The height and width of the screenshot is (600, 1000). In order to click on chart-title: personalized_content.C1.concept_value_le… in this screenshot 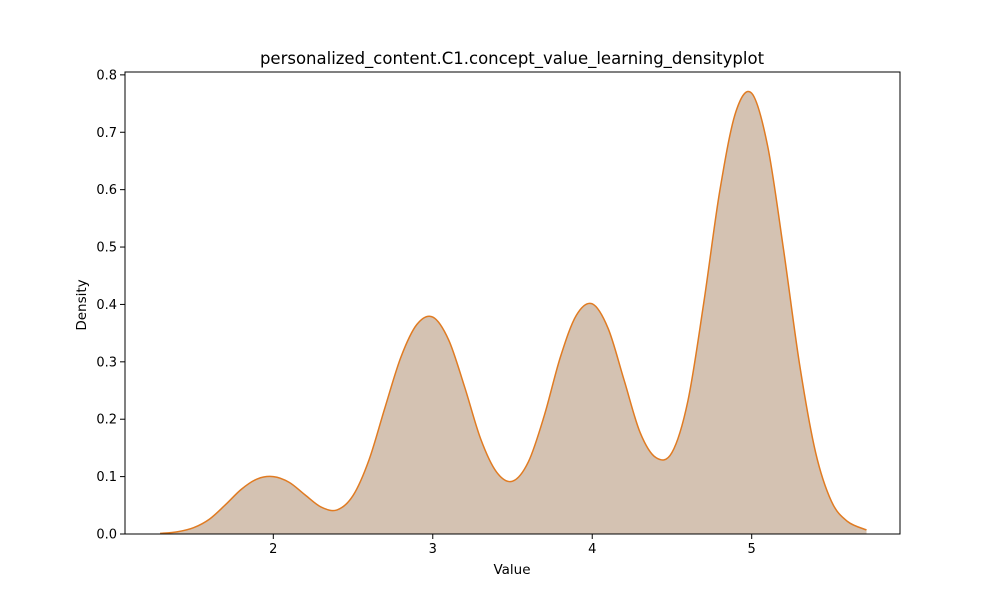, I will do `click(512, 59)`.